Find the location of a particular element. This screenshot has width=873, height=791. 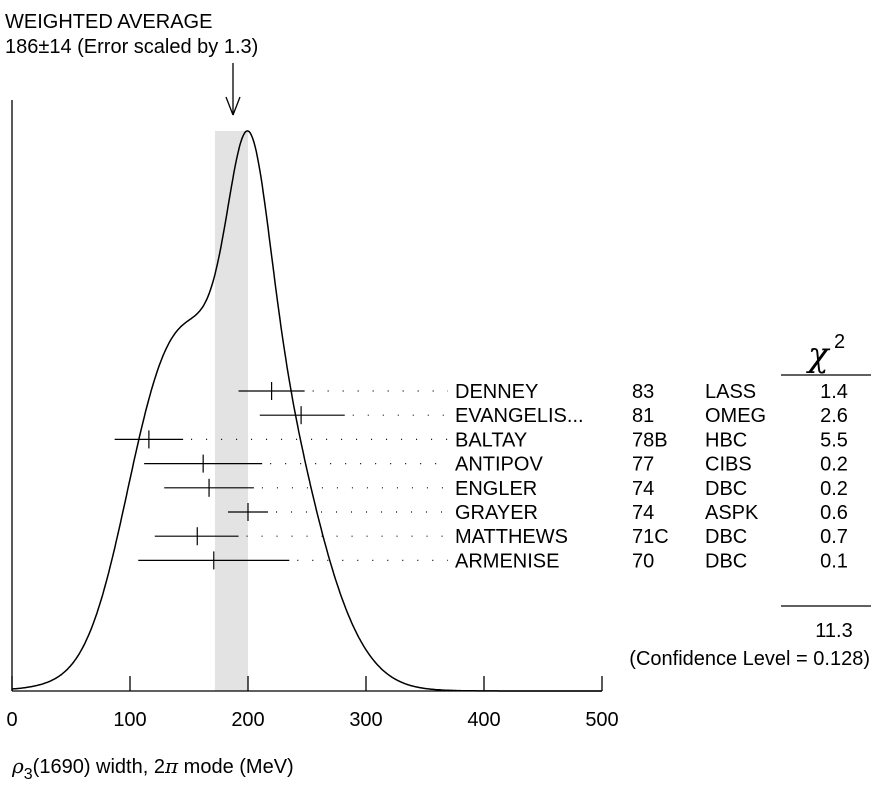

measurement-row: ARMENISE 70 DBC 0.1 is located at coordinates (493, 561).